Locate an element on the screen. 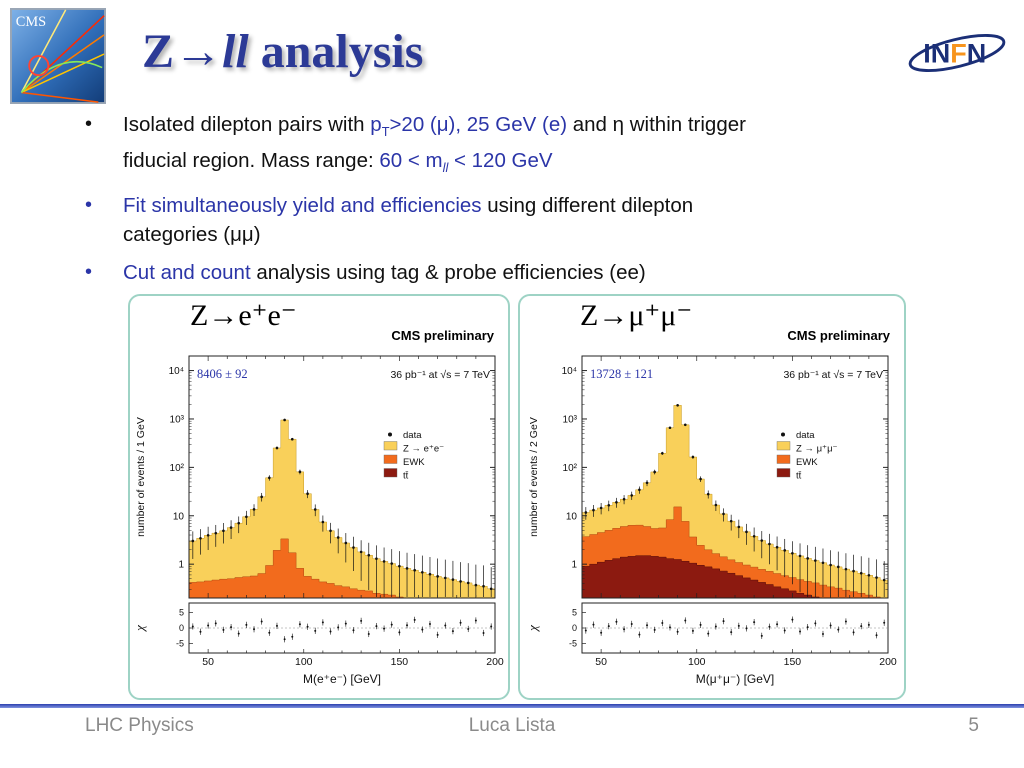 The image size is (1024, 768). electron-panel-header: Z→e⁺e⁻ CMS preliminary is located at coordinates (319, 321).